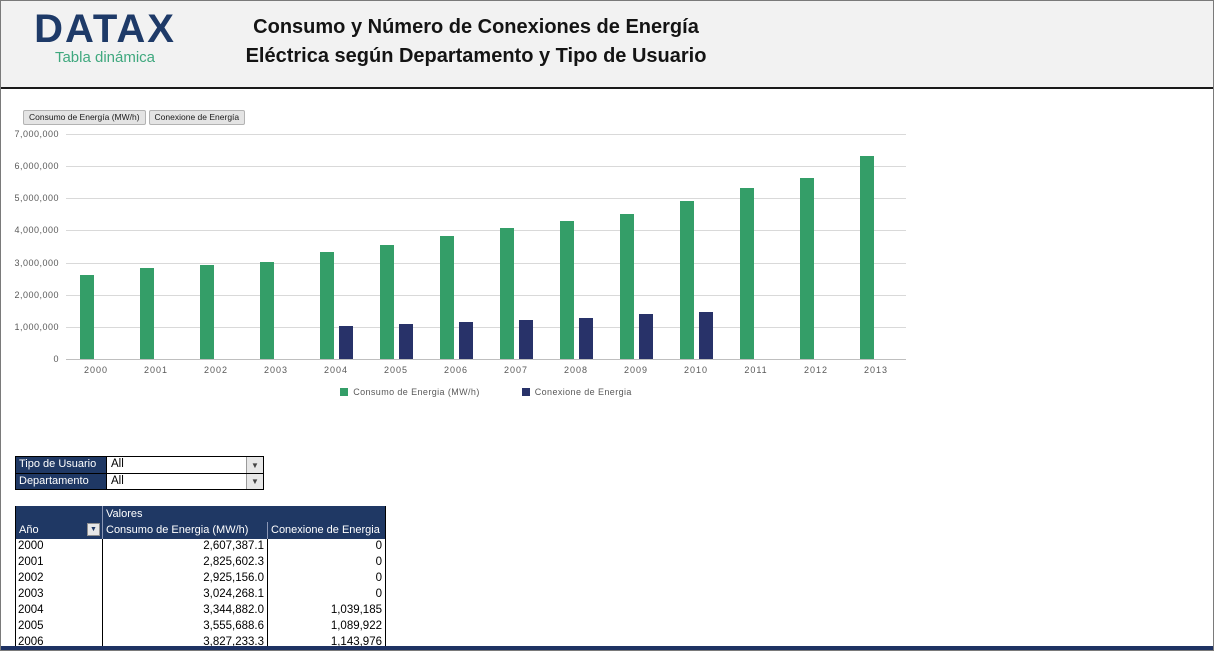 Image resolution: width=1214 pixels, height=651 pixels. Describe the element at coordinates (516, 246) in the screenshot. I see `bar-group-2007` at that location.